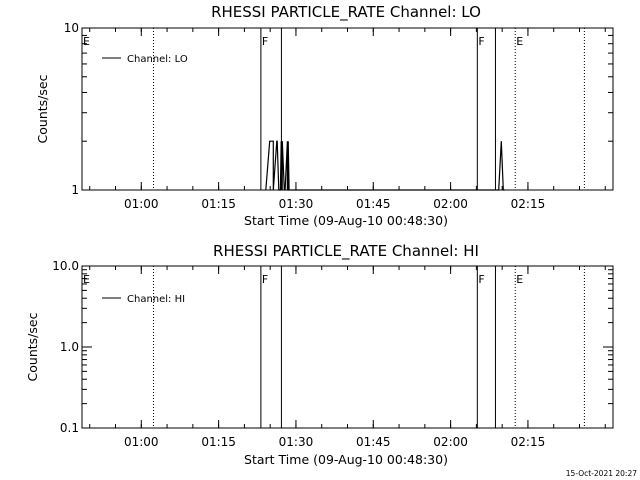  What do you see at coordinates (346, 251) in the screenshot?
I see `chart-title-hi: RHESSI PARTICLE_RATE Channel: HI` at bounding box center [346, 251].